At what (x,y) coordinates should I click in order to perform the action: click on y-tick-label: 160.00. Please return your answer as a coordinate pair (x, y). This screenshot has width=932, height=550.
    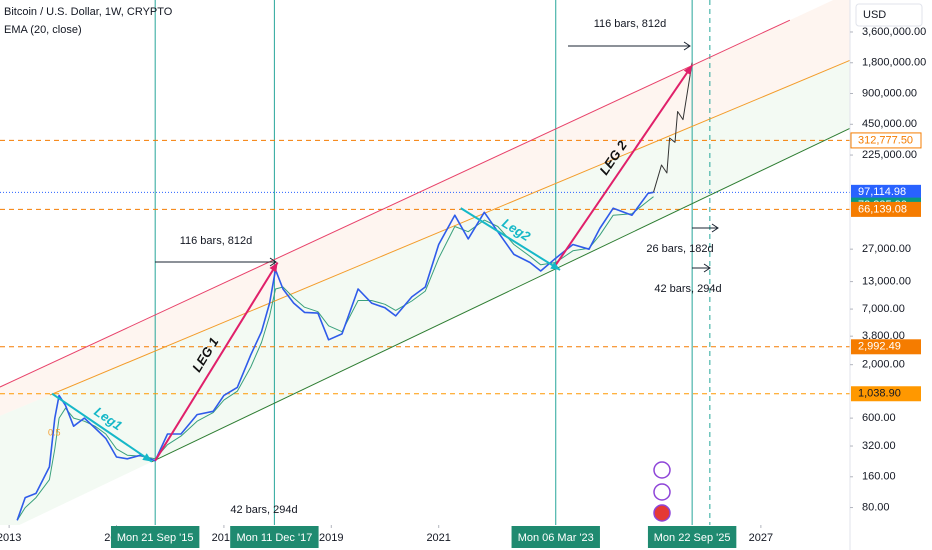
    Looking at the image, I should click on (879, 477).